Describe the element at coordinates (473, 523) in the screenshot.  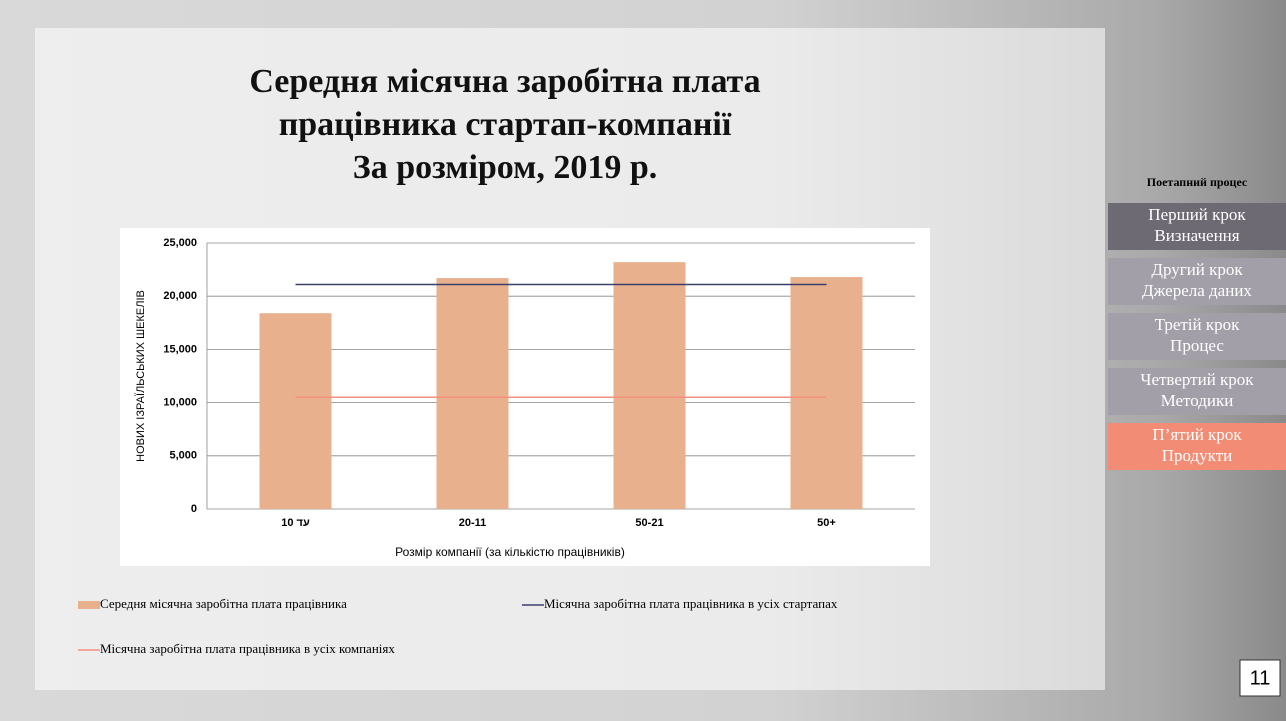
I see `x-tick-label: 20-11` at that location.